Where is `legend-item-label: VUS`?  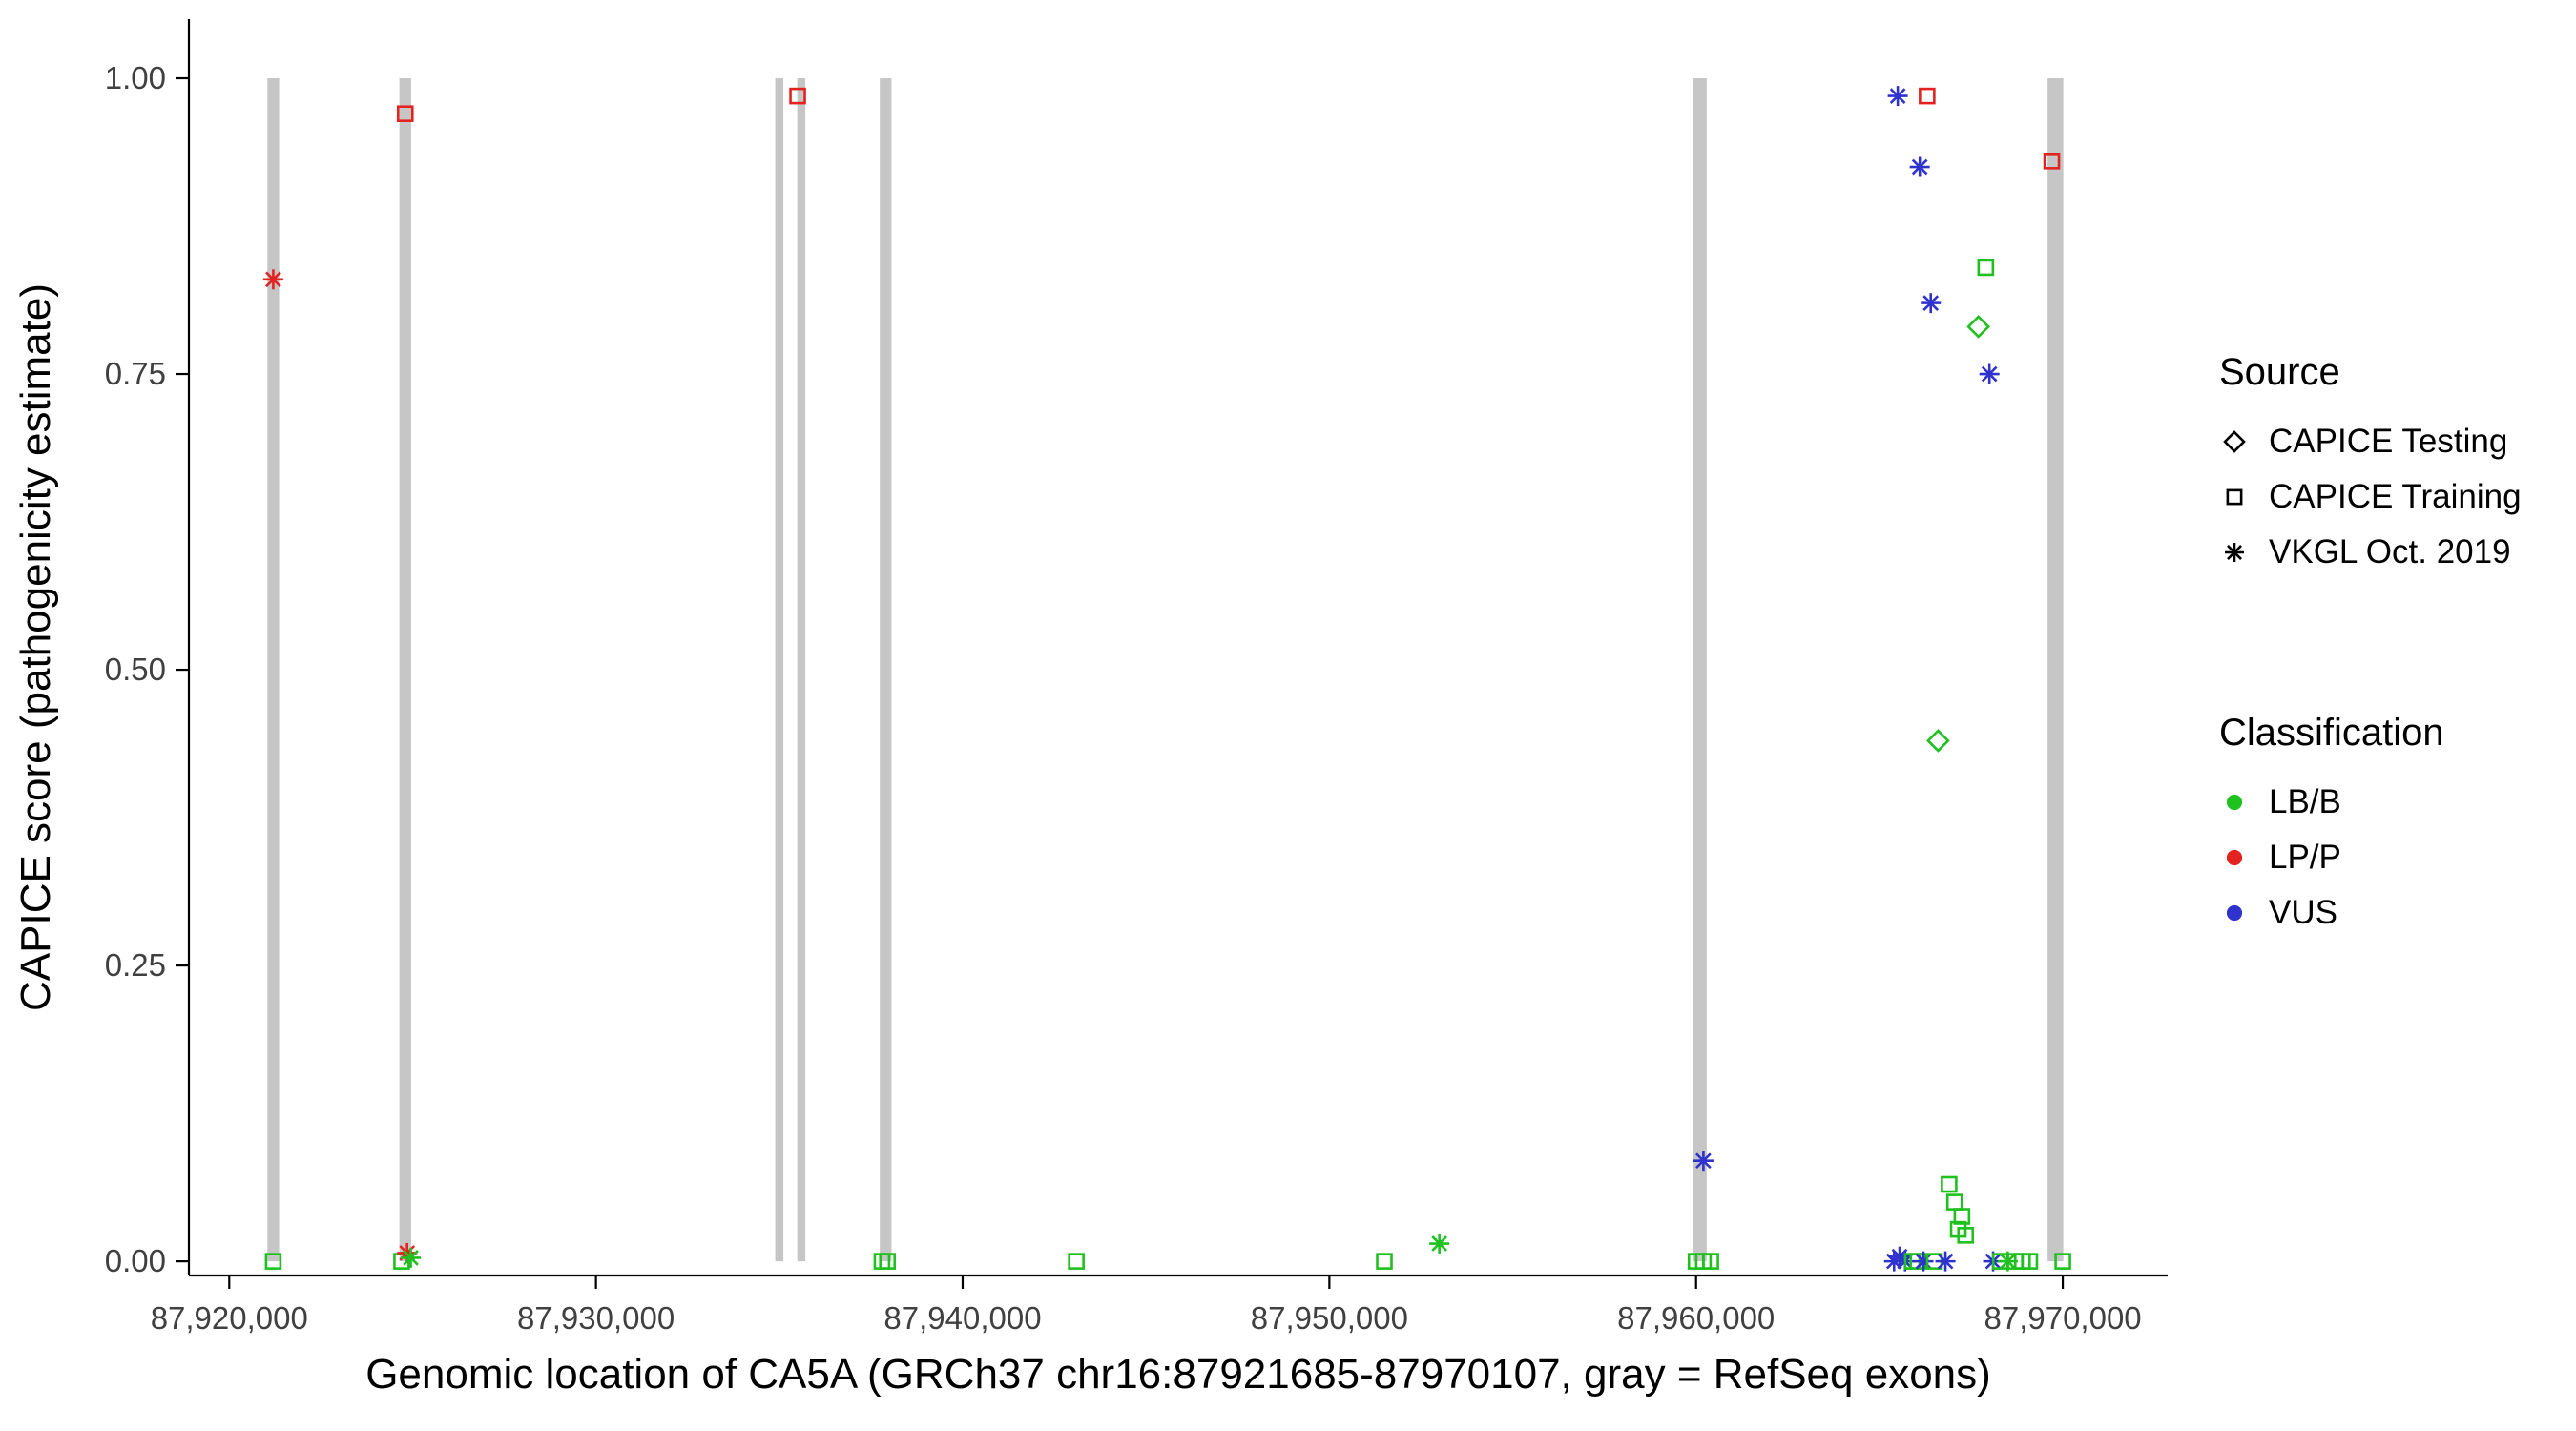 legend-item-label: VUS is located at coordinates (2303, 912).